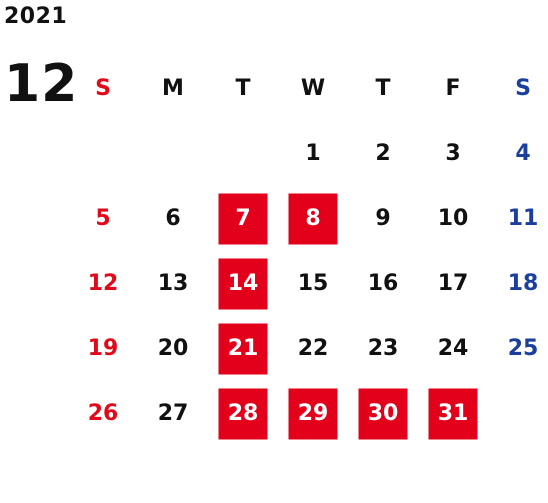  I want to click on weekday-header-tuesday: T, so click(243, 88).